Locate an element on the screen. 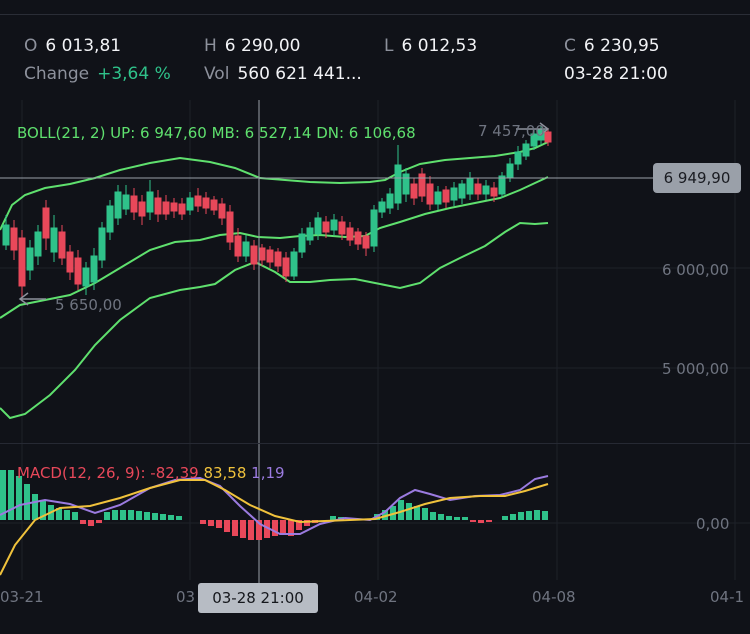 Image resolution: width=750 pixels, height=634 pixels. pane-divider is located at coordinates (375, 443).